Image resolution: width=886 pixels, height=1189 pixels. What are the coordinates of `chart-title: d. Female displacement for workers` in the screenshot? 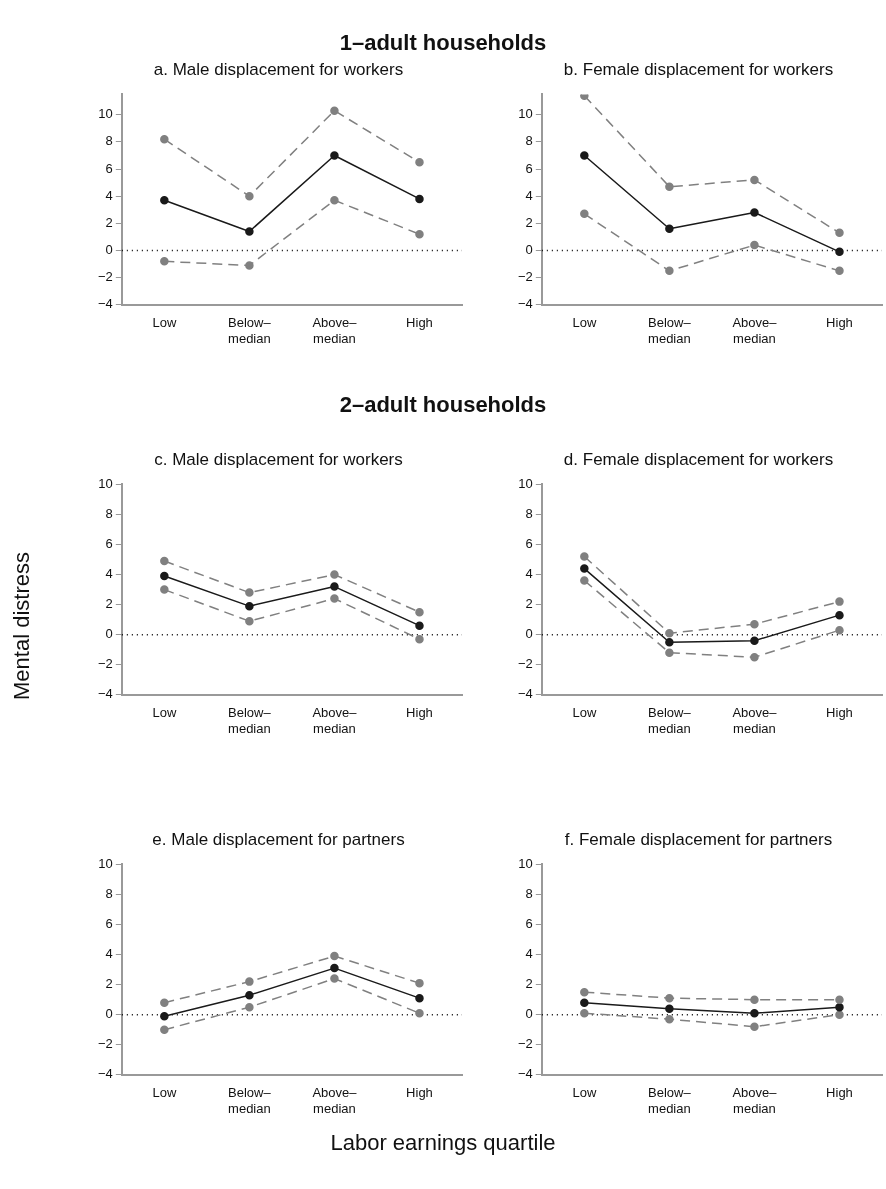 It's located at (698, 459).